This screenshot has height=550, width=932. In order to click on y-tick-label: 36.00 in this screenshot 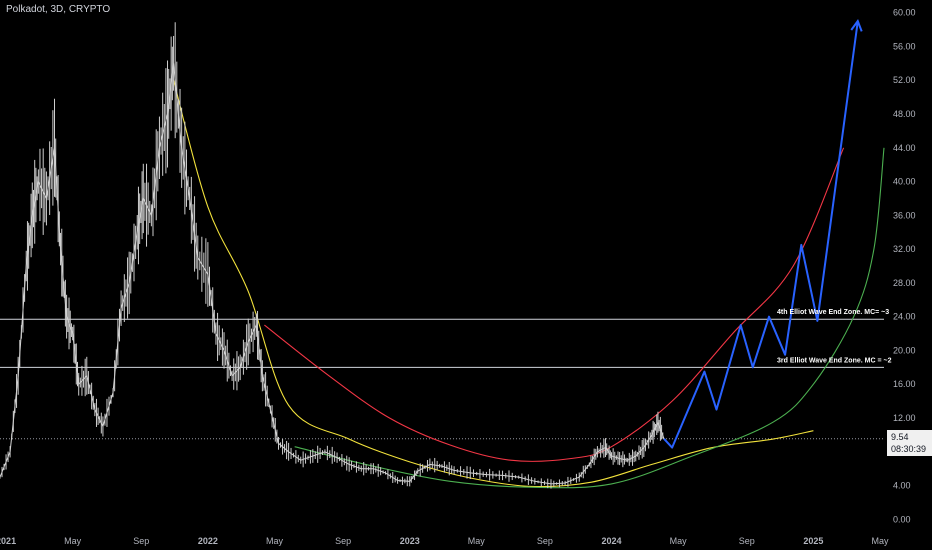, I will do `click(904, 215)`.